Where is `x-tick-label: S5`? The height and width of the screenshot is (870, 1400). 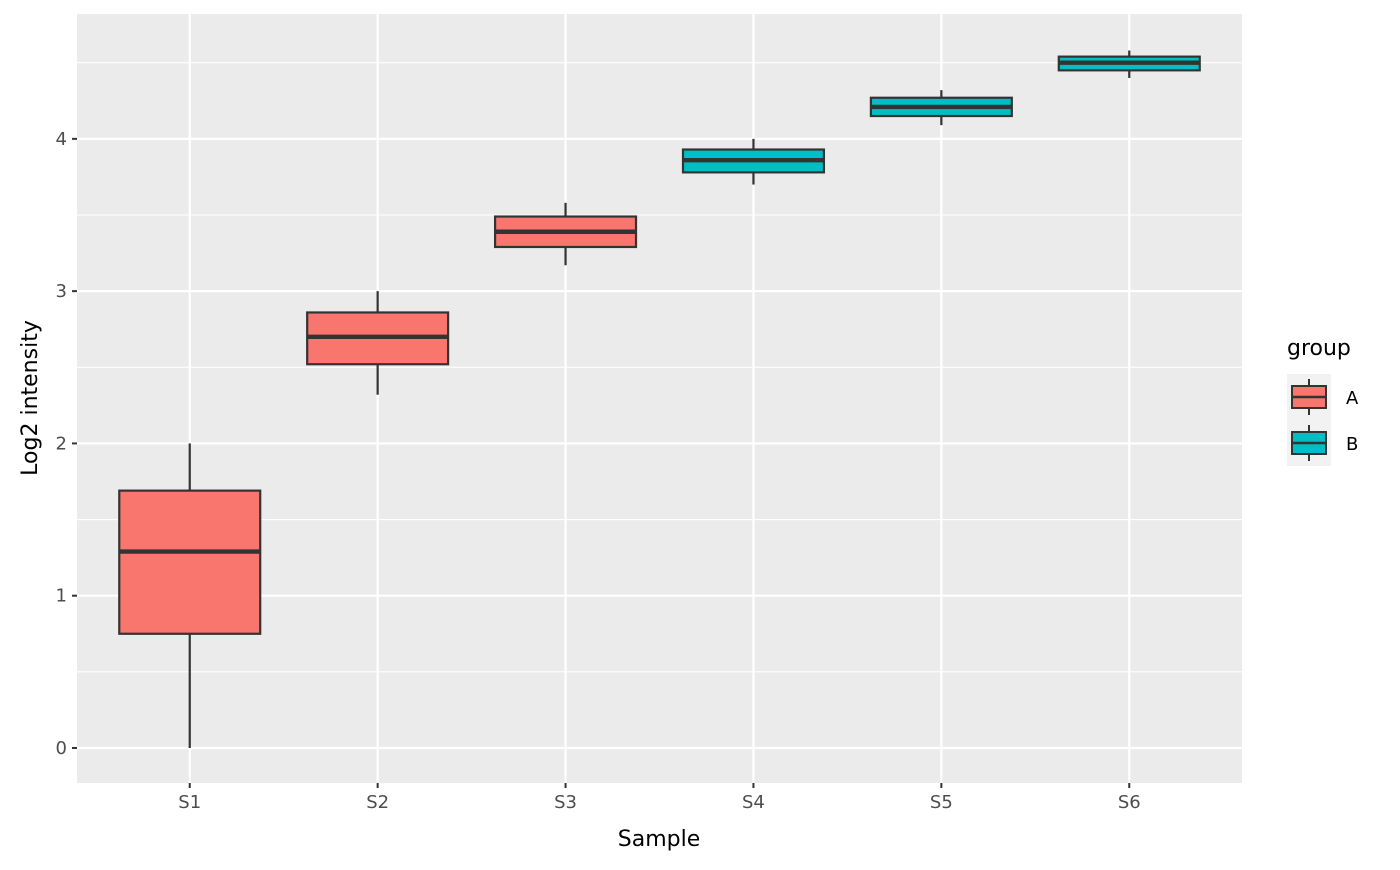 x-tick-label: S5 is located at coordinates (941, 802).